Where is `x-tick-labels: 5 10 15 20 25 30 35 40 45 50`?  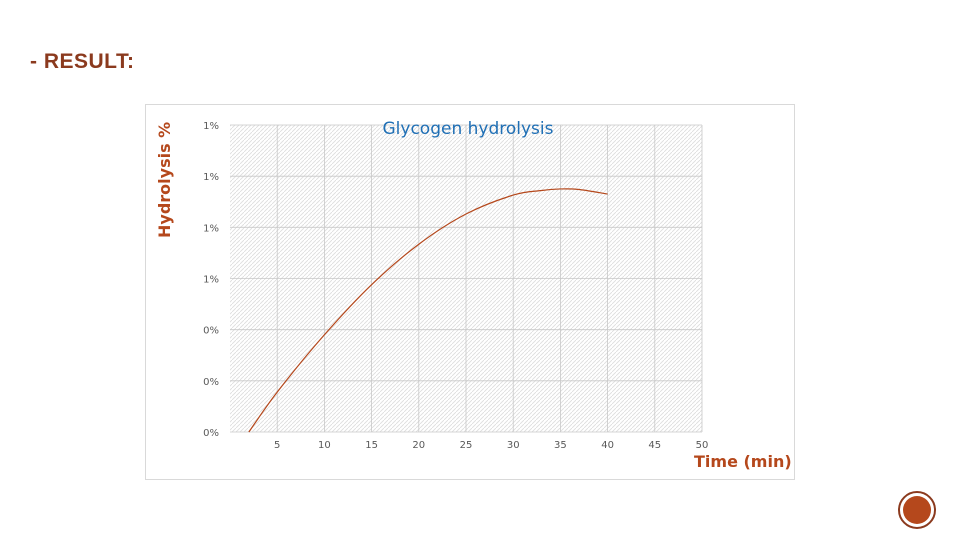
x-tick-labels: 5 10 15 20 25 30 35 40 45 50 is located at coordinates (491, 445).